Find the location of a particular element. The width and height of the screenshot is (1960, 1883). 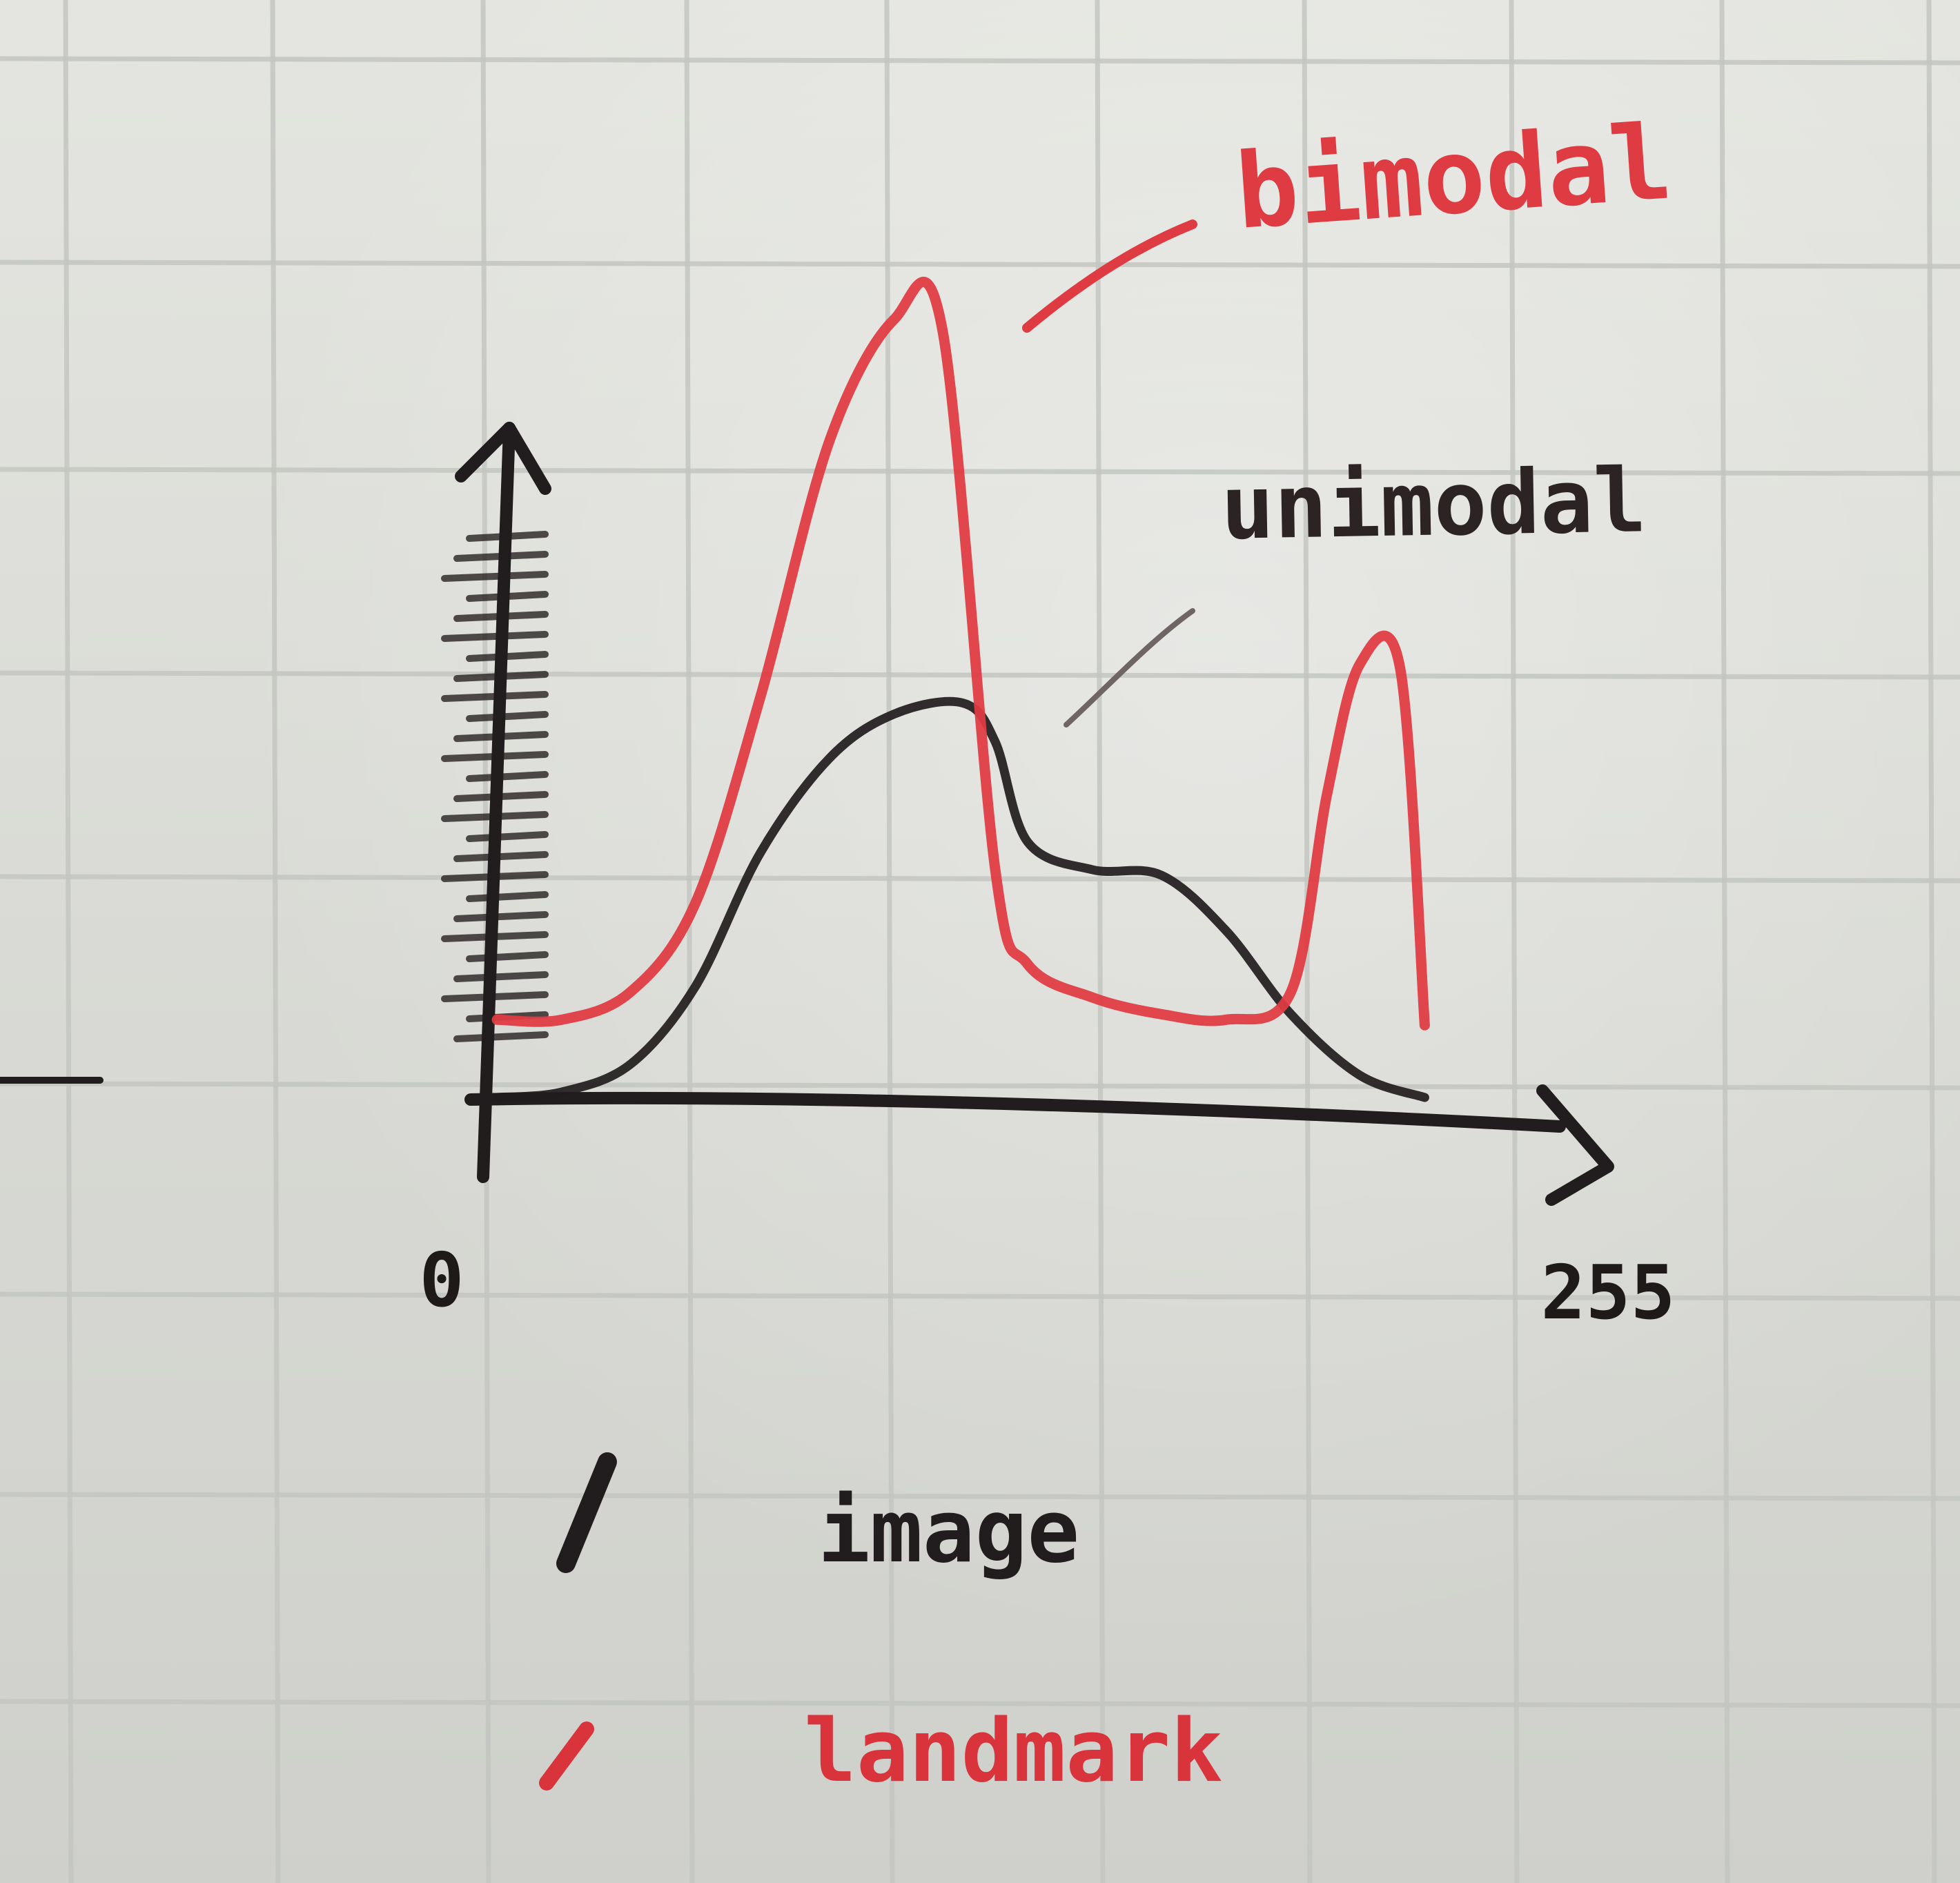

y-axis-line is located at coordinates (496, 802).